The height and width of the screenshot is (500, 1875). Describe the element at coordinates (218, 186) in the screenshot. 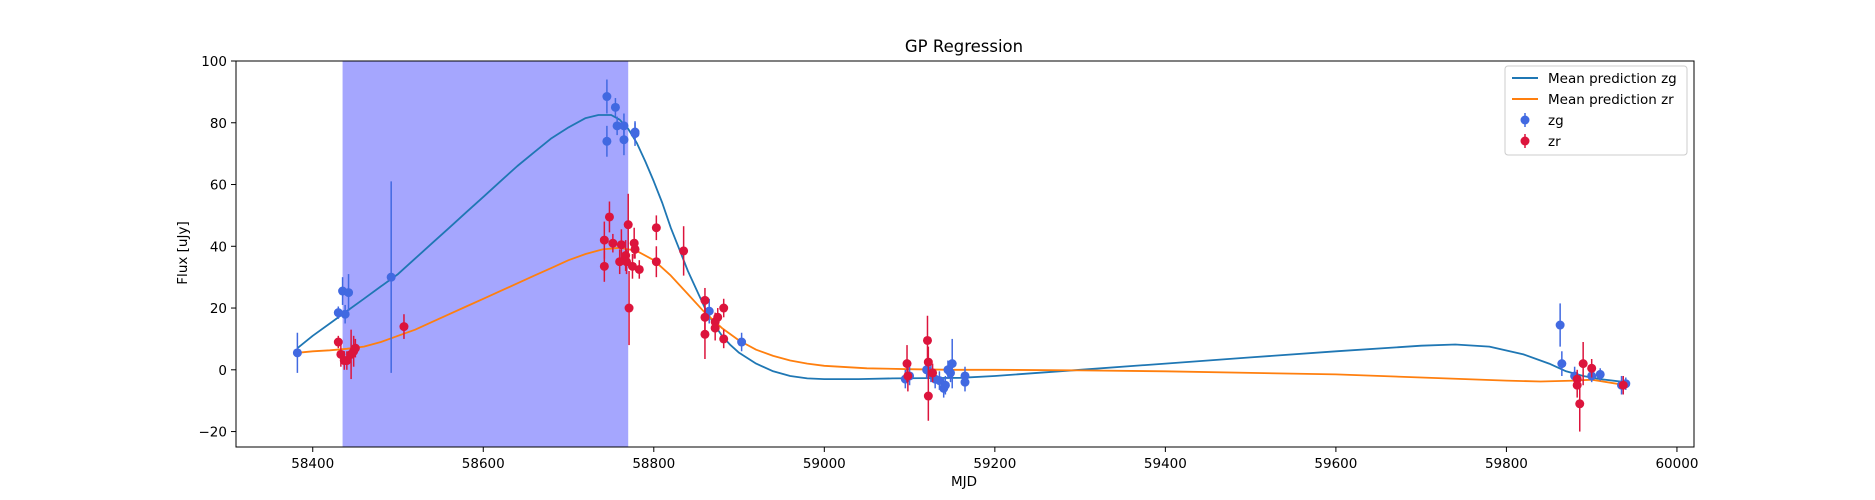

I see `y-tick-label: 60` at that location.